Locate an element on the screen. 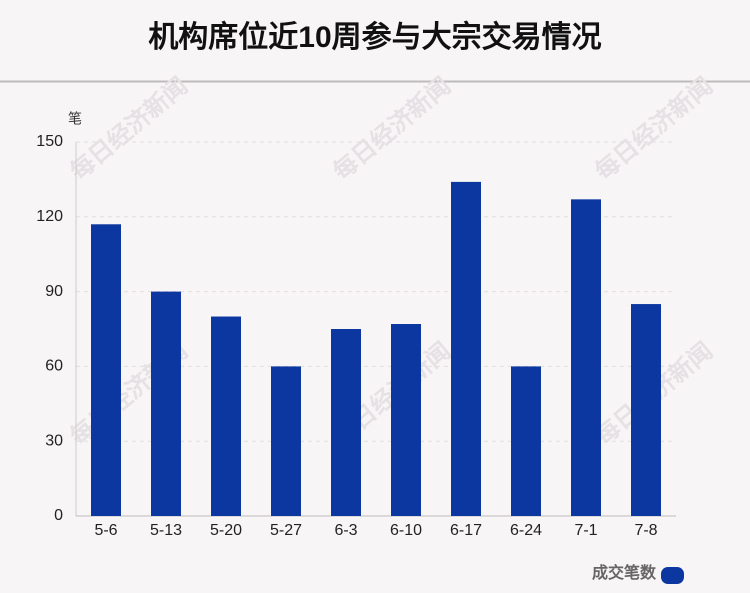 This screenshot has height=593, width=750. y-tick-label: 90 is located at coordinates (54, 291).